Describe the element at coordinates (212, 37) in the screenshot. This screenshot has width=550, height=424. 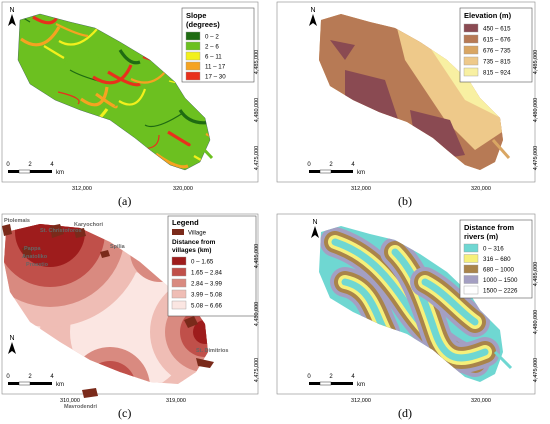
I see `legend-label: 0 – 2` at that location.